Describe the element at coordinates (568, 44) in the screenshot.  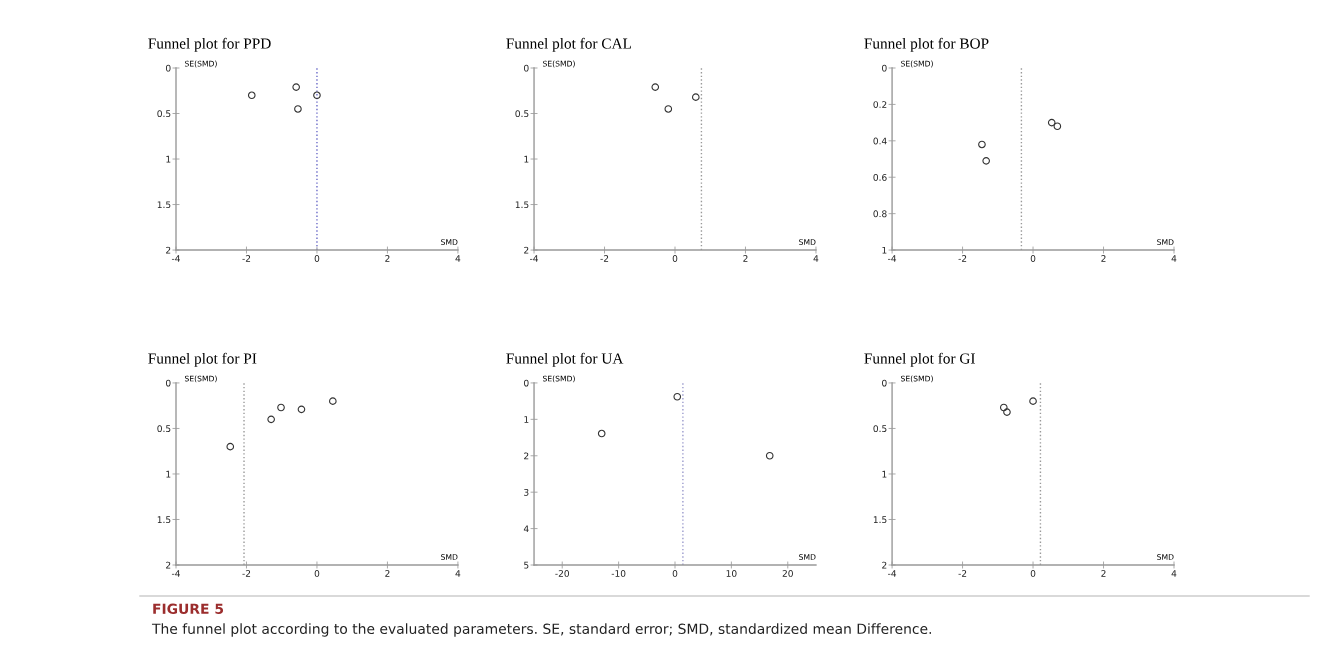
I see `chart-title: Funnel plot for CAL` at that location.